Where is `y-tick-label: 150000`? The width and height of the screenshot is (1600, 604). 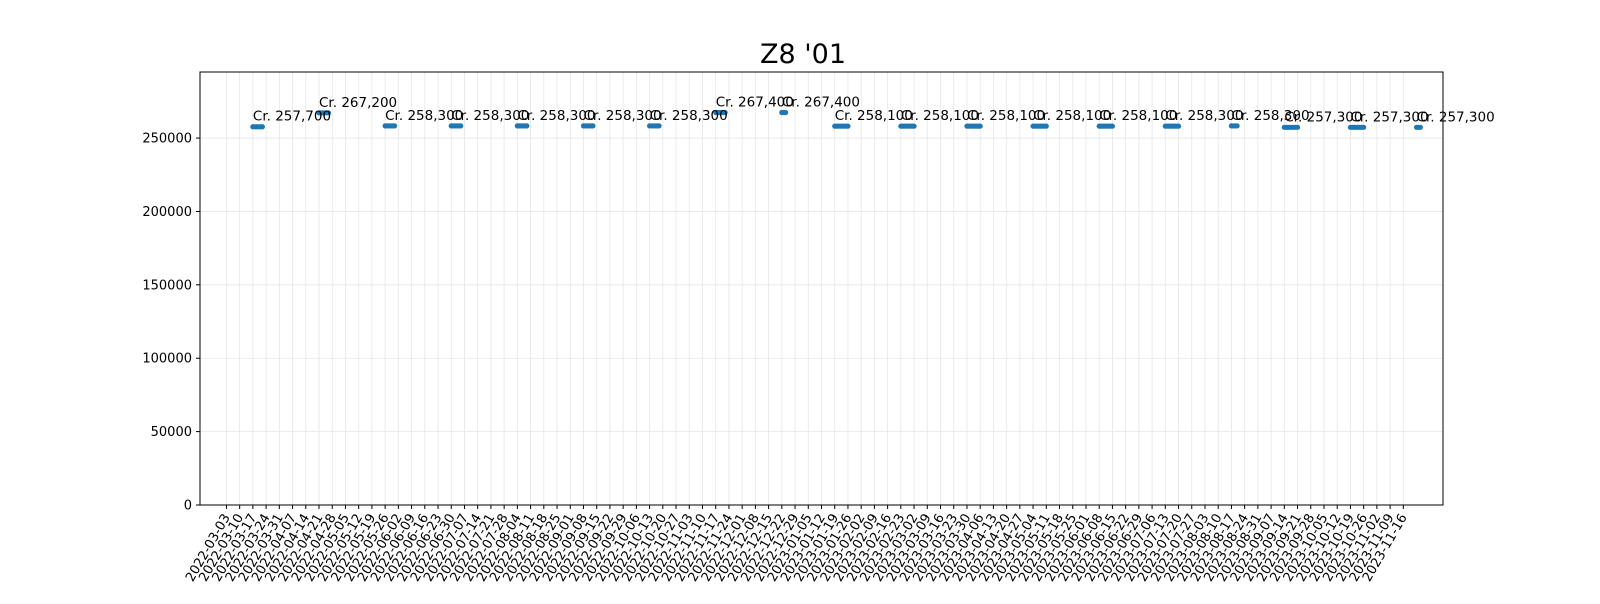 y-tick-label: 150000 is located at coordinates (167, 285).